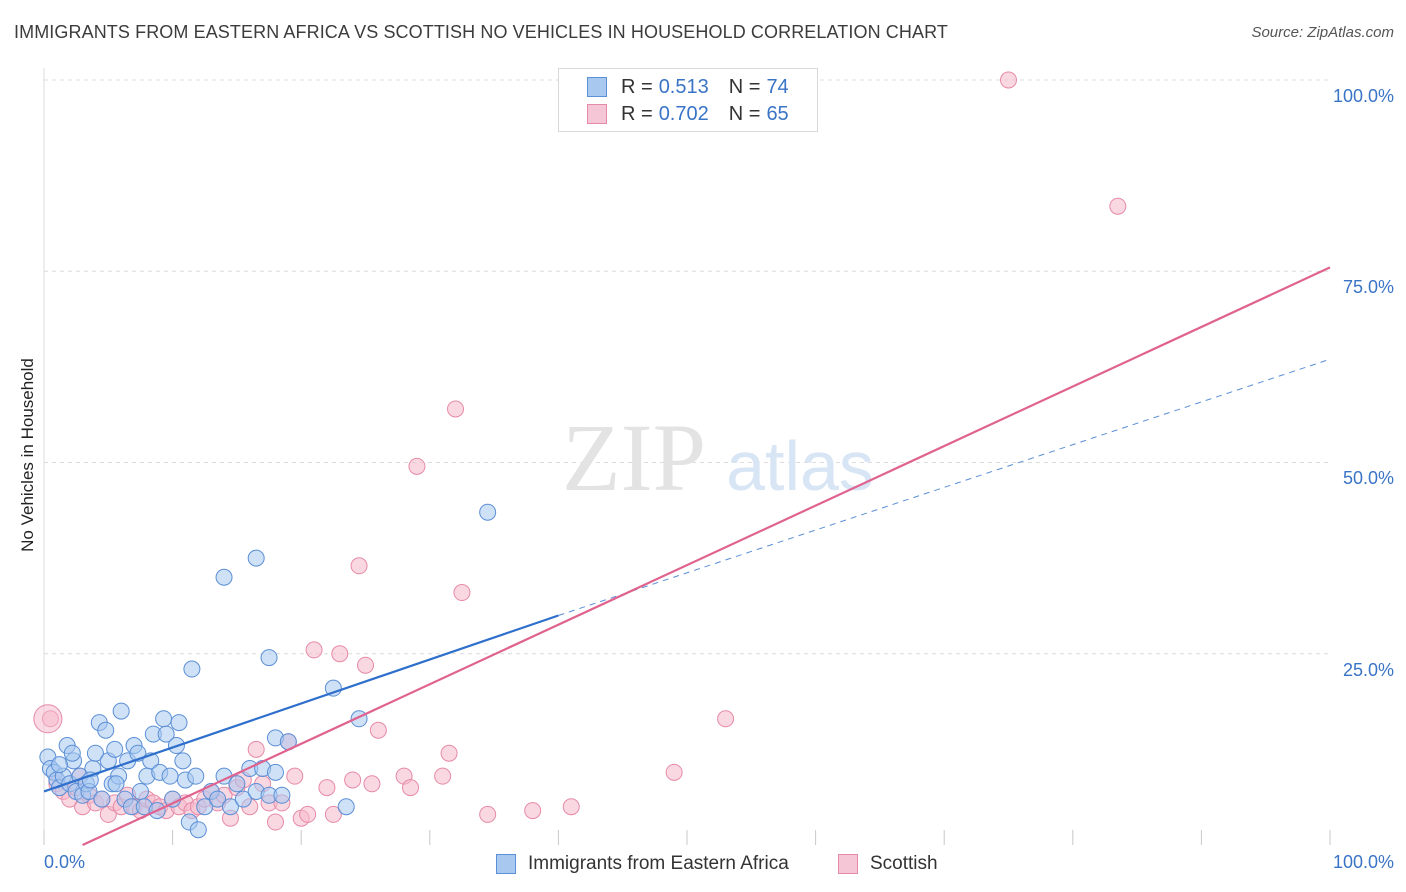 Image resolution: width=1406 pixels, height=892 pixels. I want to click on legend-n-value: 65, so click(777, 113).